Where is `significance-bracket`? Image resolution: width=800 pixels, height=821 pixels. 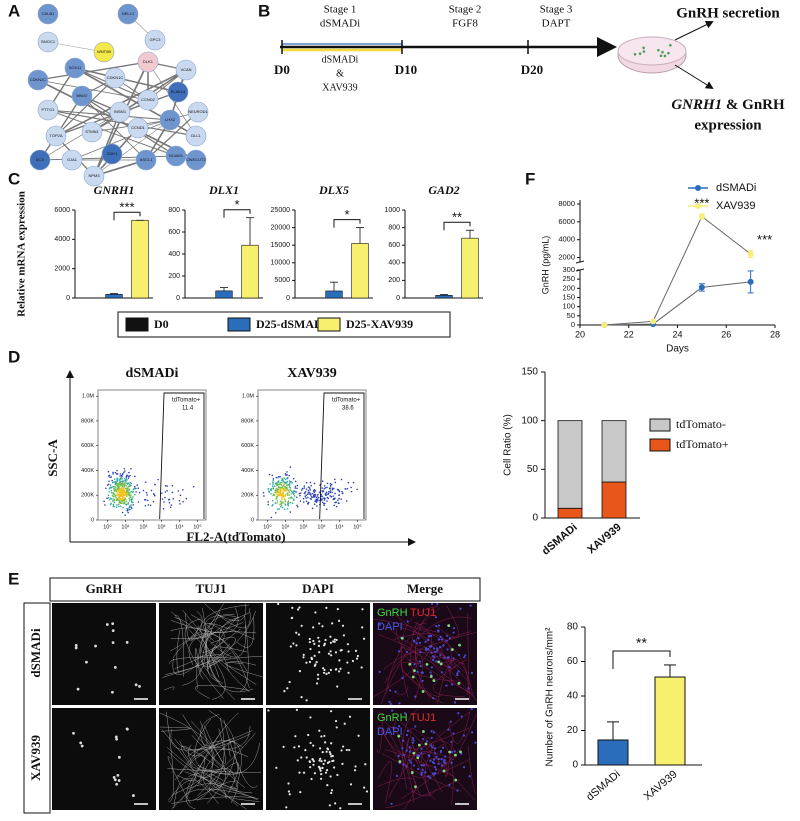
significance-bracket is located at coordinates (641, 659).